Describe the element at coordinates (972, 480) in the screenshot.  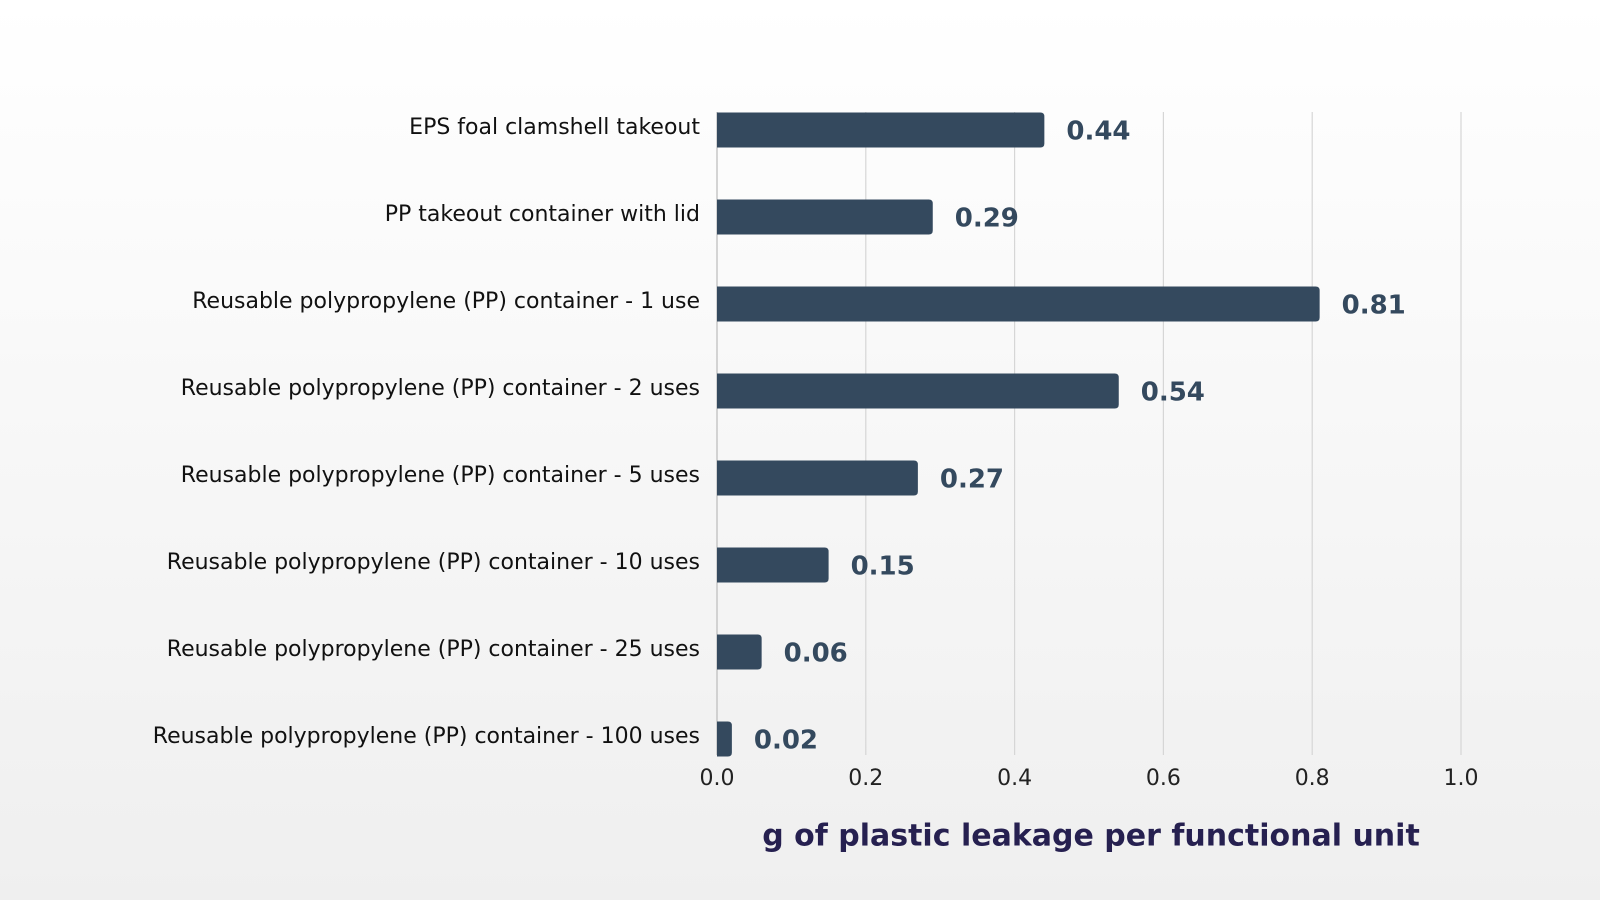
I see `value-label: 0.27` at that location.